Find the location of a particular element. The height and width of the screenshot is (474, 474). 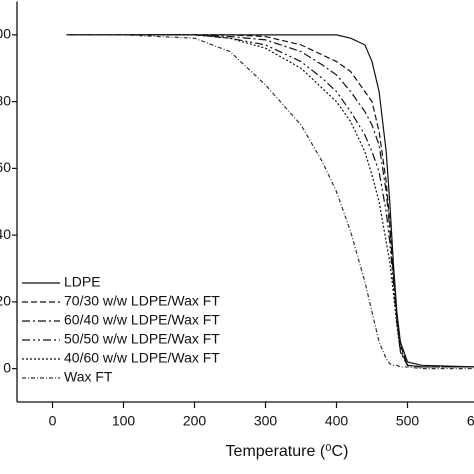

legend-label: 70/30 w/w LDPE/Wax FT is located at coordinates (142, 301).